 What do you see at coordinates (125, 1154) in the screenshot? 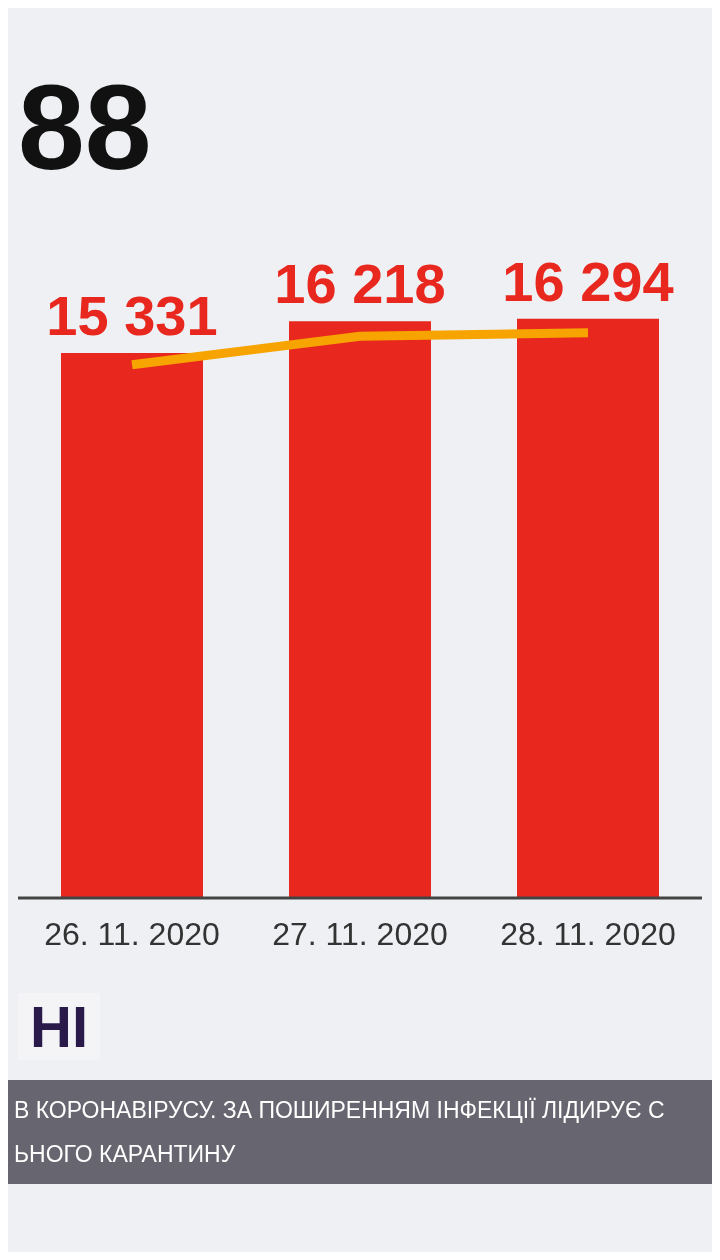
I see `text: ЬНОГО КАРАНТИНУ` at bounding box center [125, 1154].